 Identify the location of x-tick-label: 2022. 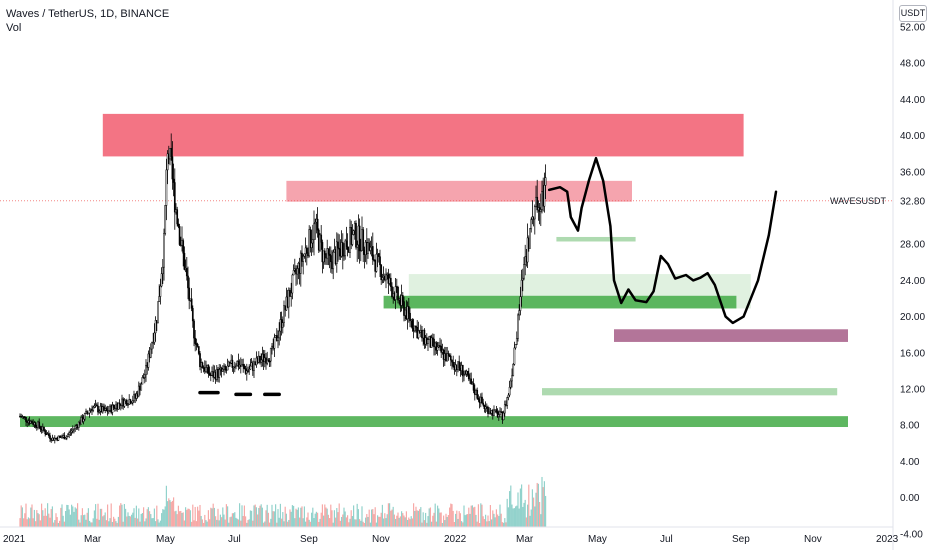
(455, 539).